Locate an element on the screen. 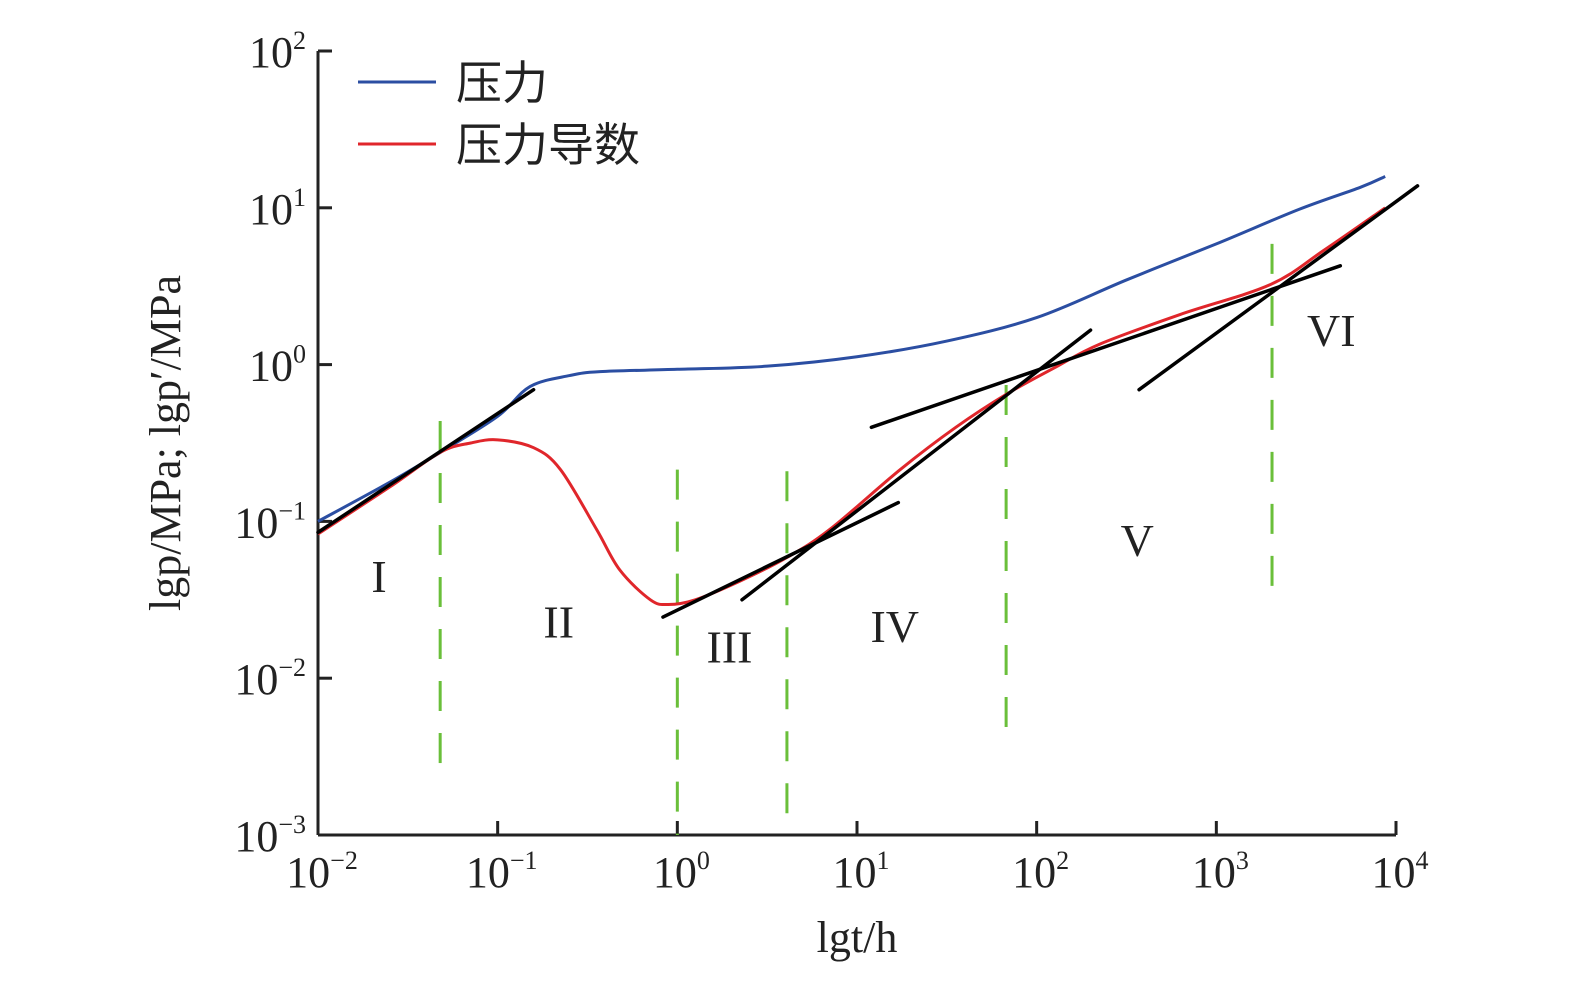 This screenshot has width=1575, height=984. x-tick-label: 10¹ is located at coordinates (861, 871).